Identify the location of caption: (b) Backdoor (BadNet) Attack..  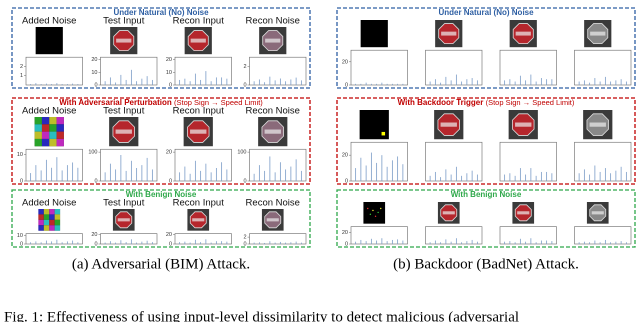
(486, 264).